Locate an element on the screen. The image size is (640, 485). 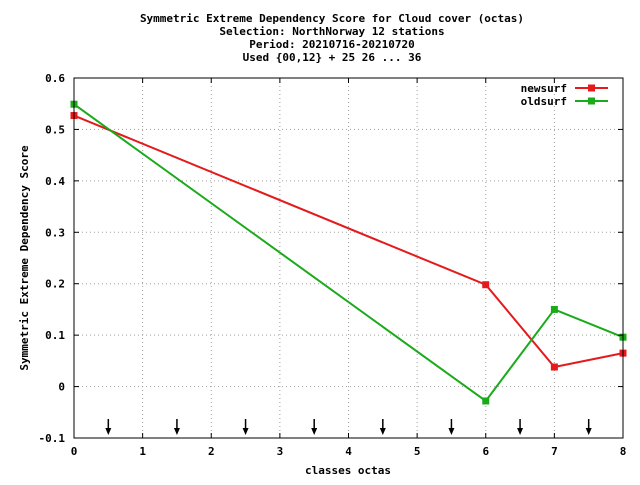
y-tick-label: 0.2 is located at coordinates (55, 284).